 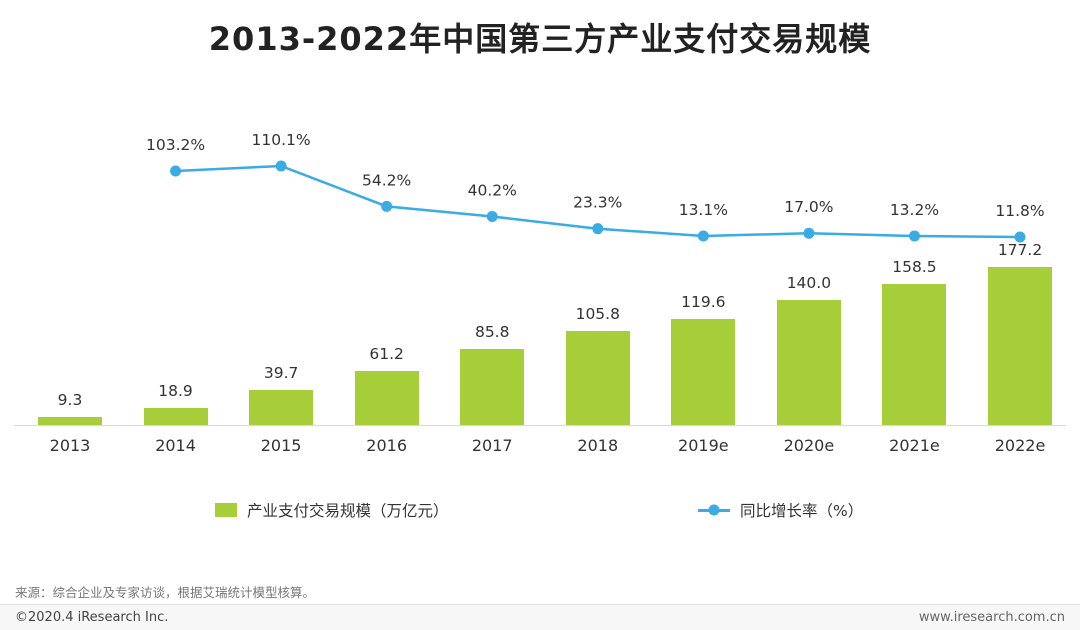 I want to click on line-value-label: 13.2%, so click(x=914, y=210).